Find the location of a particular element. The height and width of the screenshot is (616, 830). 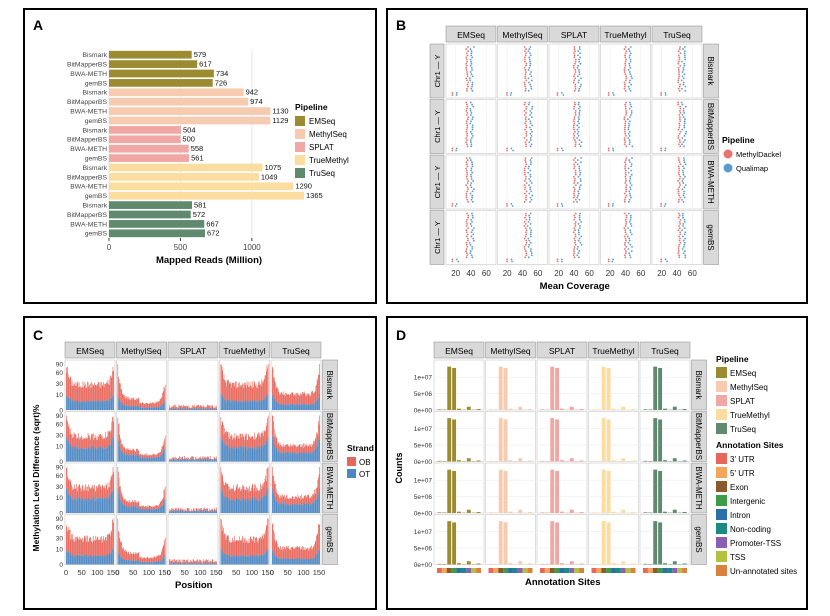

legend-title: Pipeline is located at coordinates (311, 107).